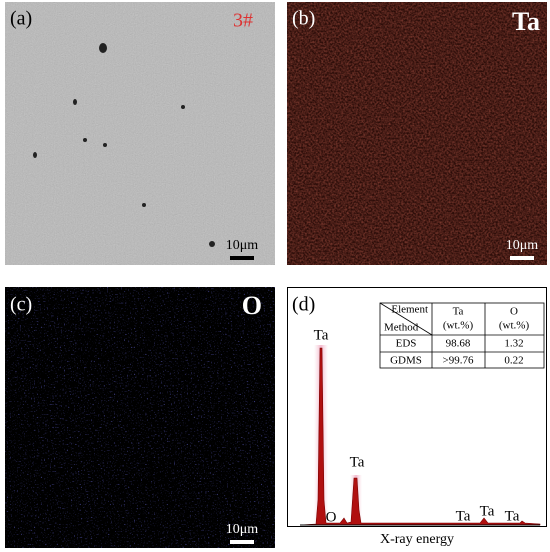 The width and height of the screenshot is (550, 552). I want to click on spectrum, so click(420, 436).